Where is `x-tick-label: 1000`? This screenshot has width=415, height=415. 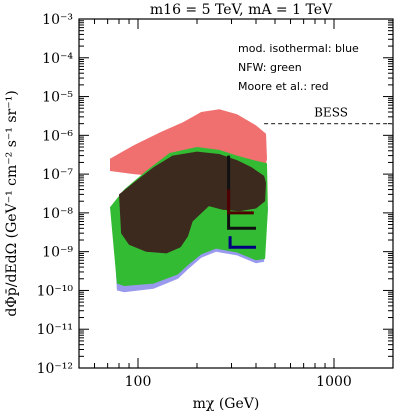 x-tick-label: 1000 is located at coordinates (334, 382).